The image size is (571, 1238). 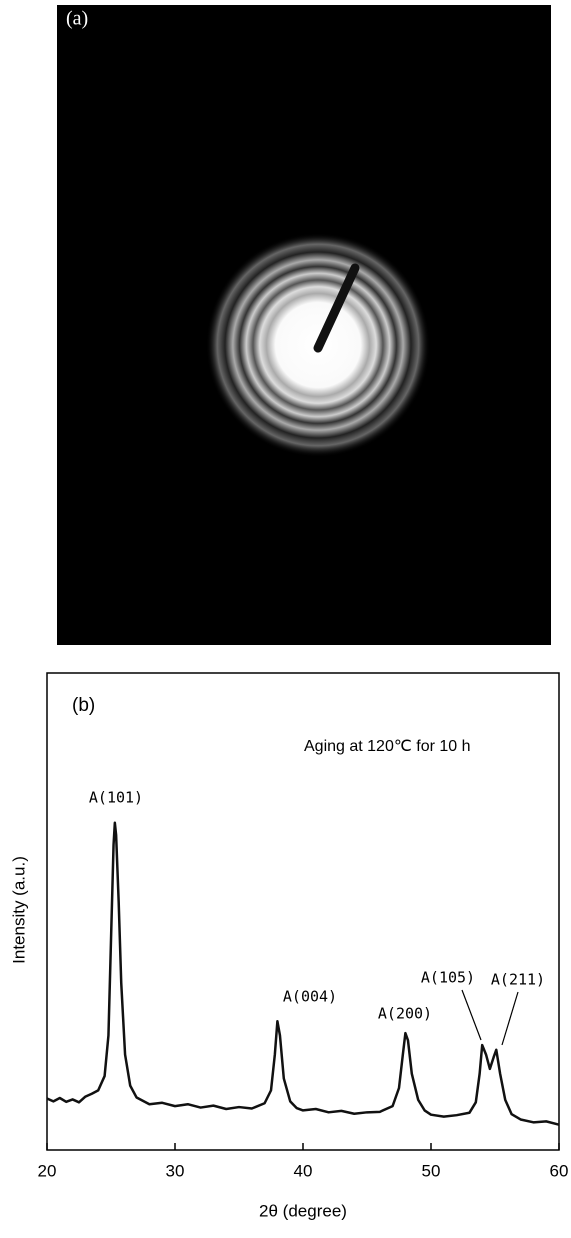 I want to click on x-axis-label: 2θ (degree), so click(x=303, y=1210).